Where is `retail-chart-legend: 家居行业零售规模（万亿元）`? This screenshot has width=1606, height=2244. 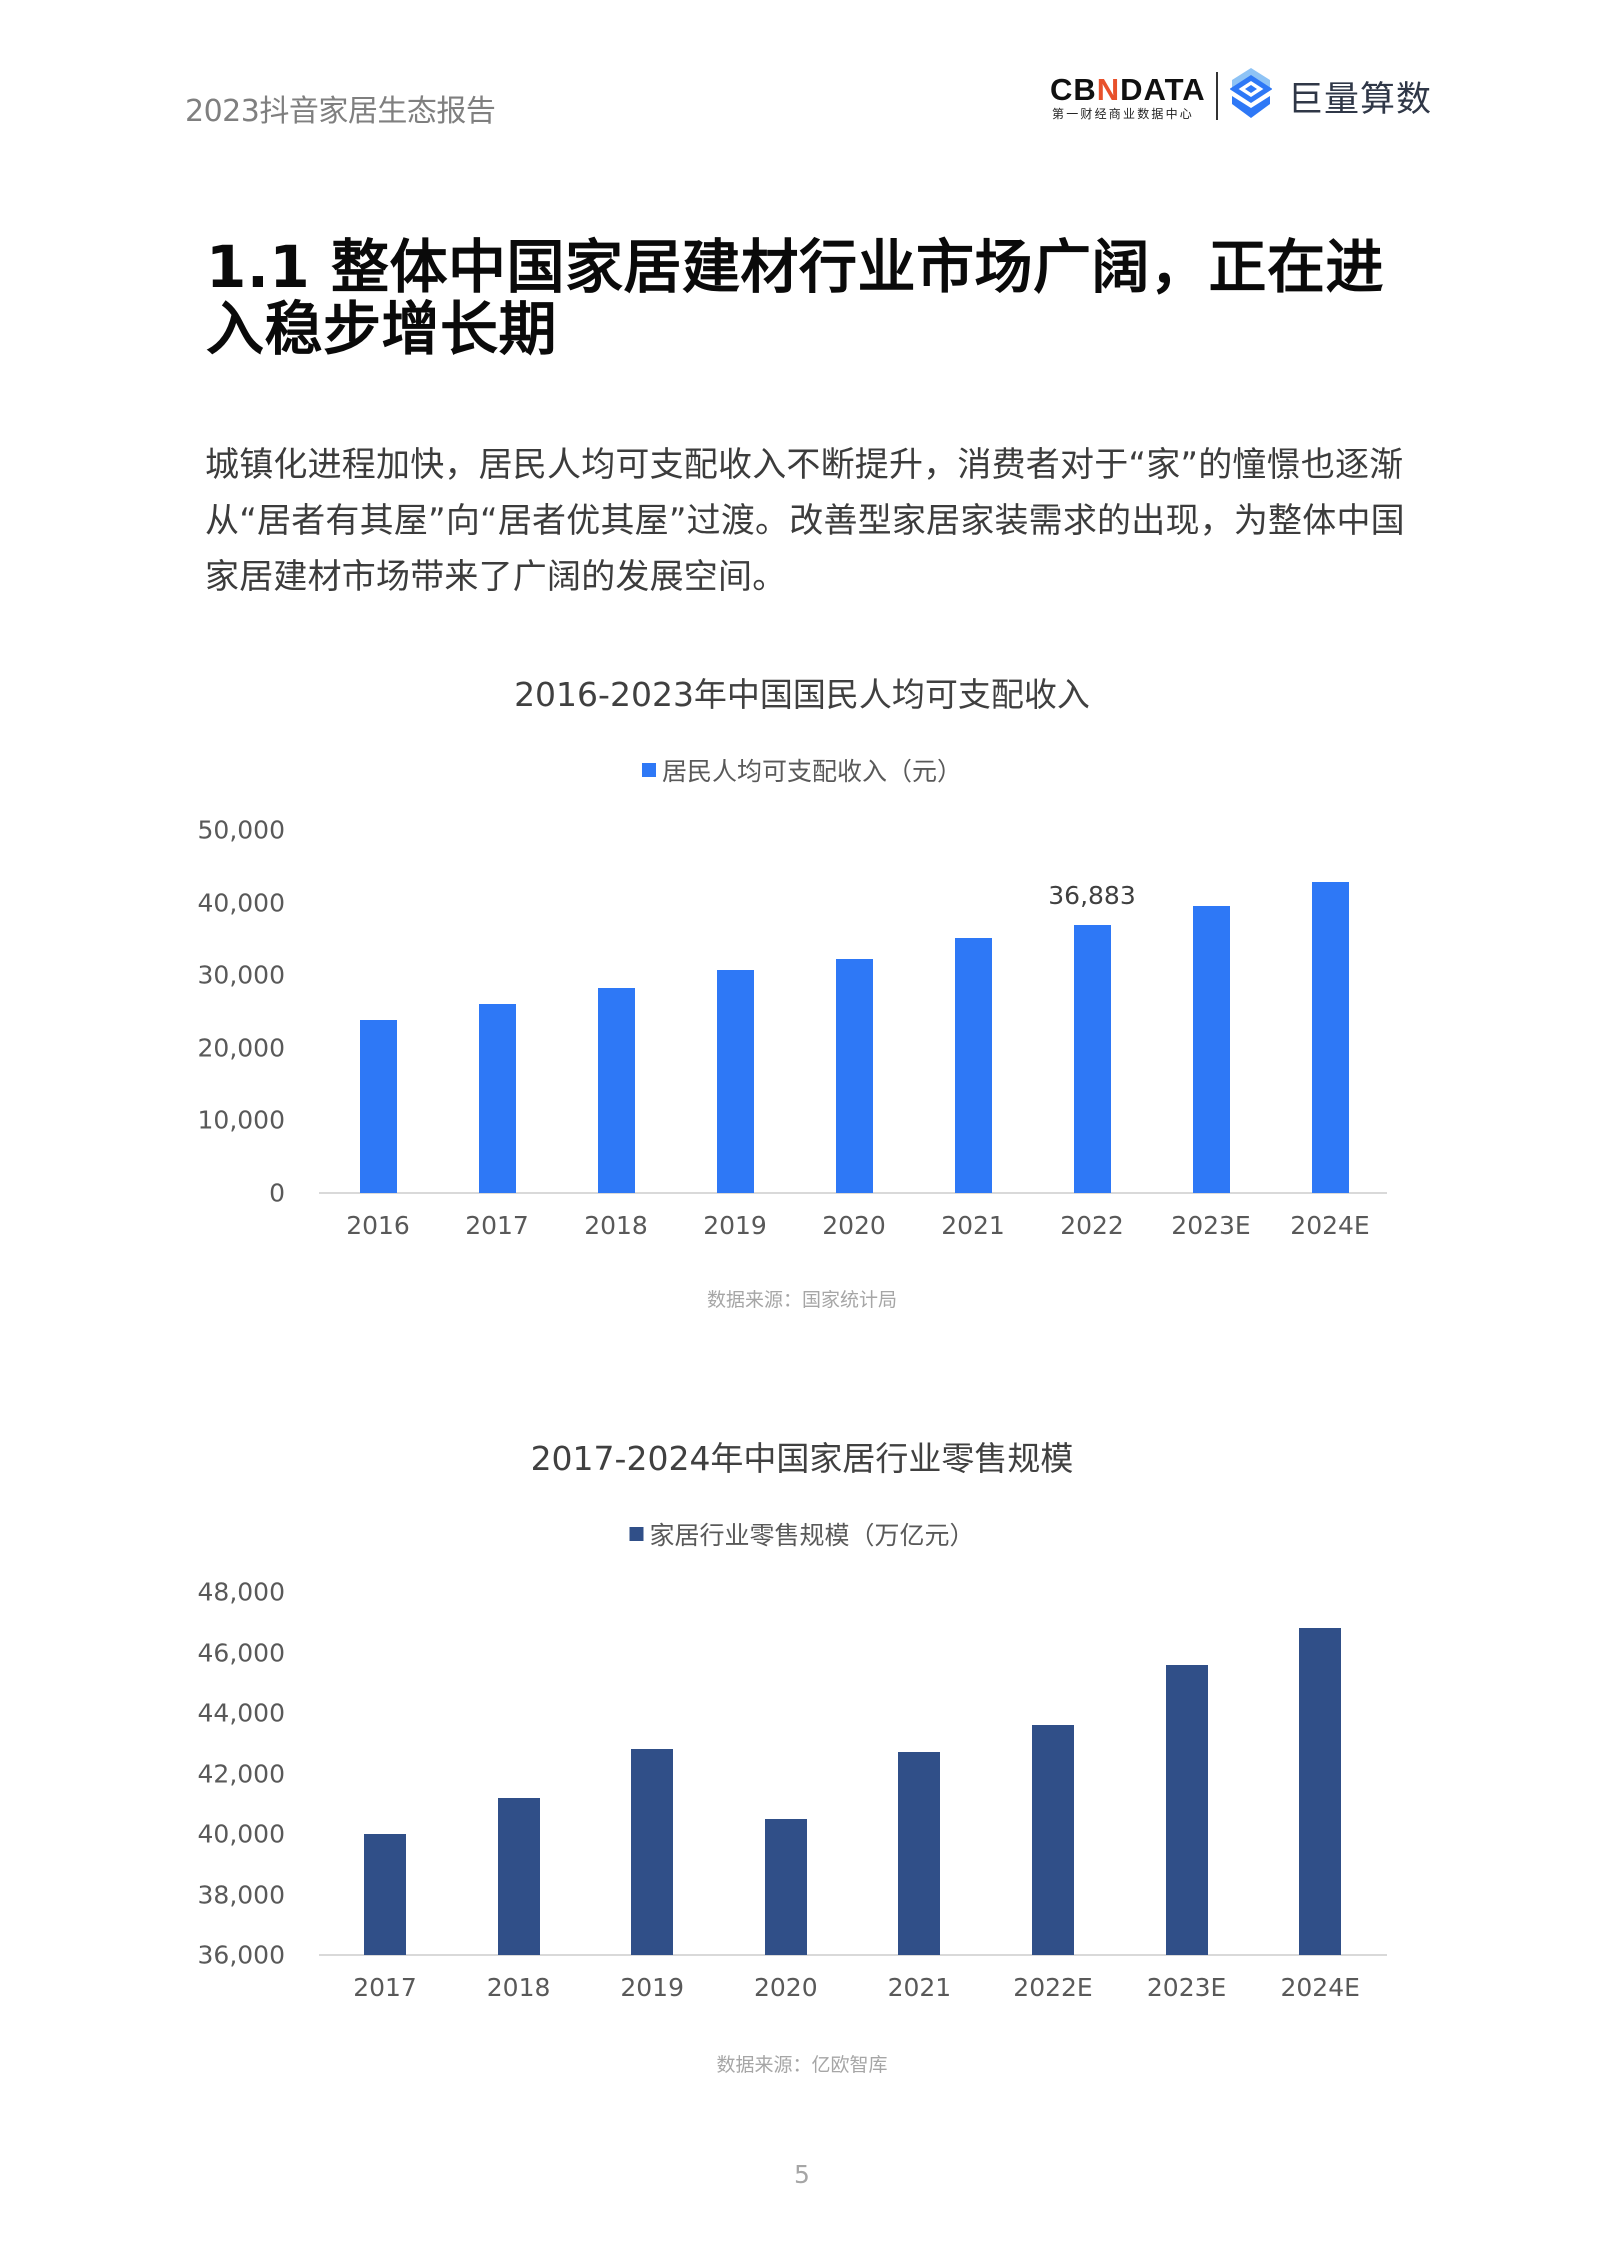
retail-chart-legend: 家居行业零售规模（万亿元） is located at coordinates (802, 1534).